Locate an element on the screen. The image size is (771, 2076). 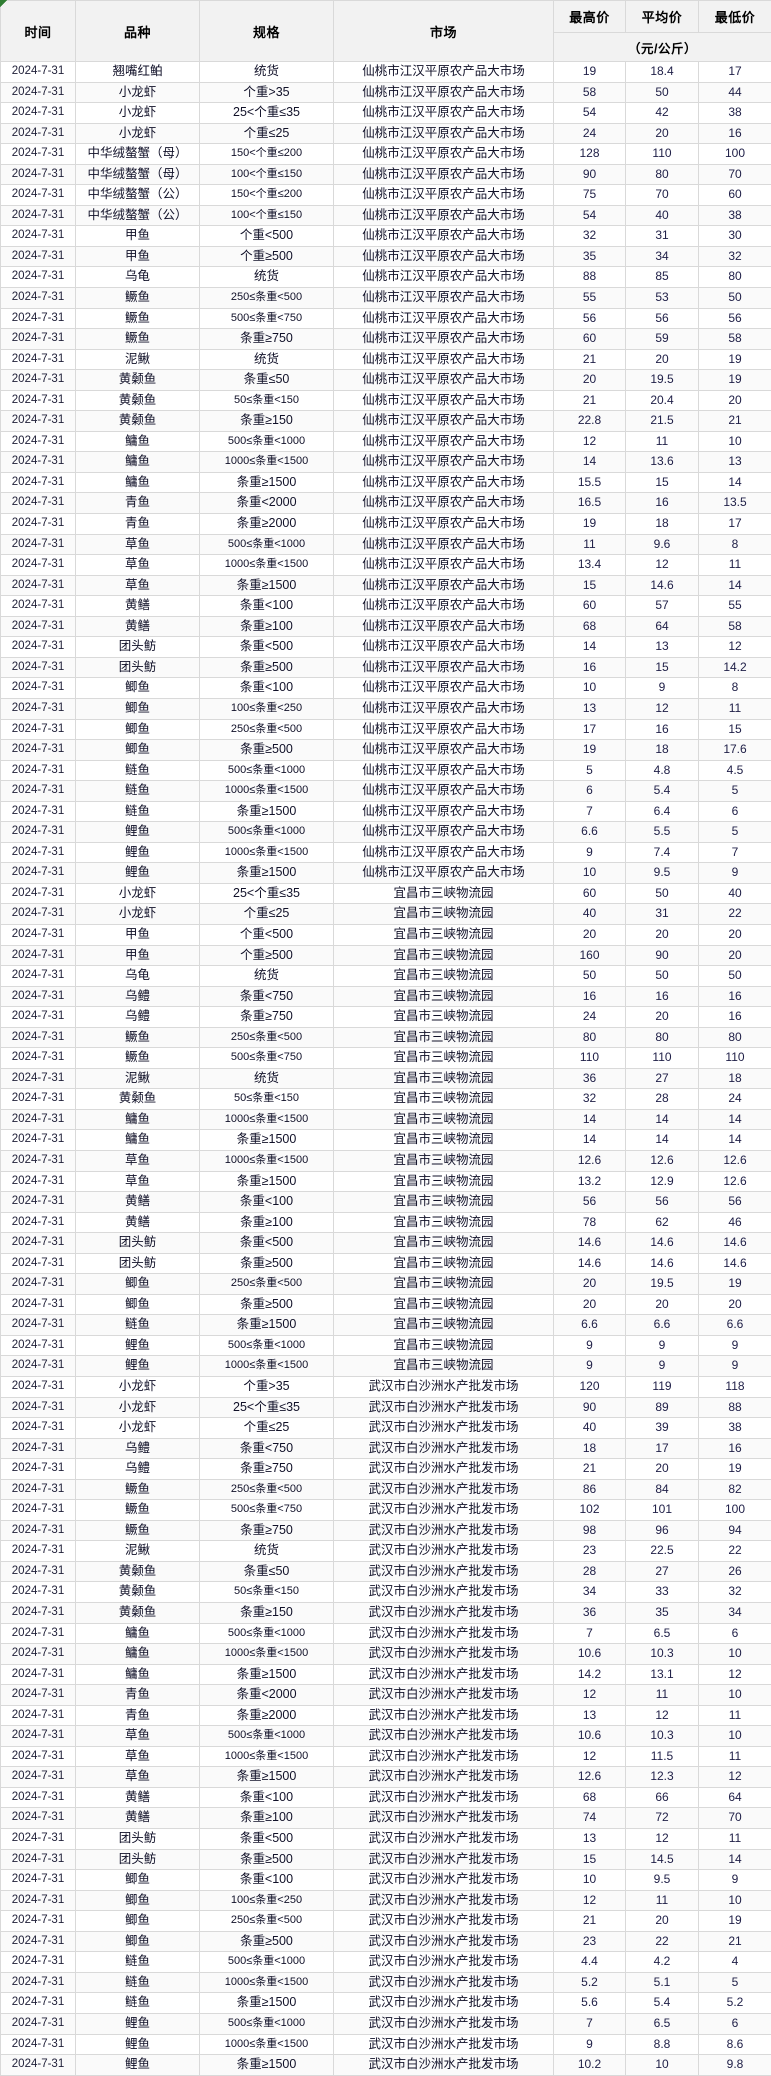
column-header-lowest-price: 最低价 is located at coordinates (735, 17).